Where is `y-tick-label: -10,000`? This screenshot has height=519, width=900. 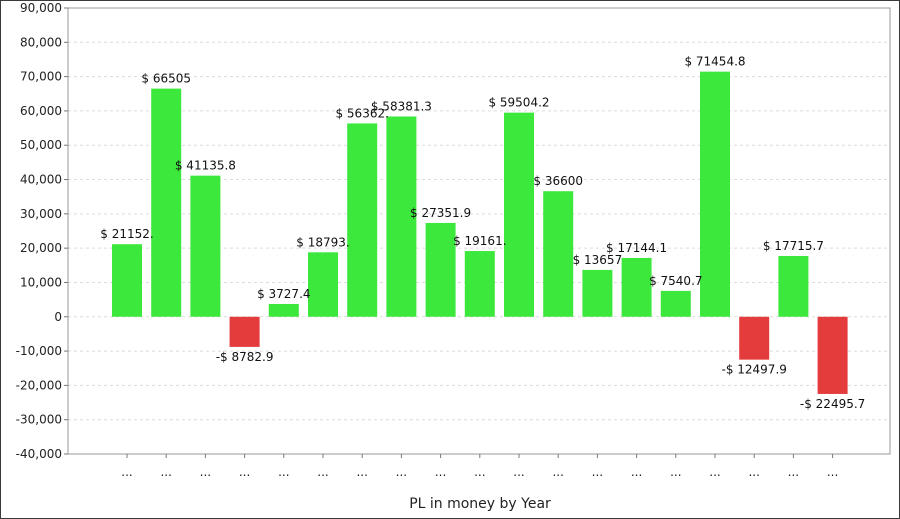 y-tick-label: -10,000 is located at coordinates (39, 351).